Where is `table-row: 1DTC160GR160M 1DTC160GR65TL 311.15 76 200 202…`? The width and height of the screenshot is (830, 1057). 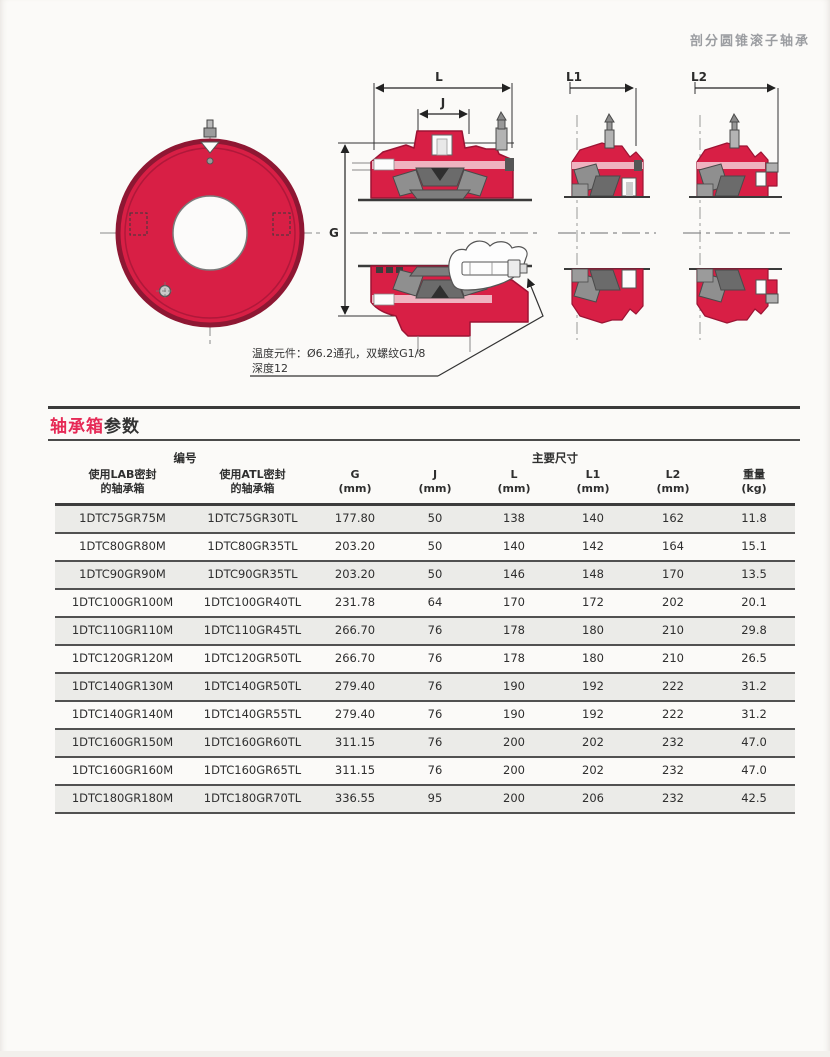
table-row: 1DTC160GR160M 1DTC160GR65TL 311.15 76 200 202… is located at coordinates (425, 771).